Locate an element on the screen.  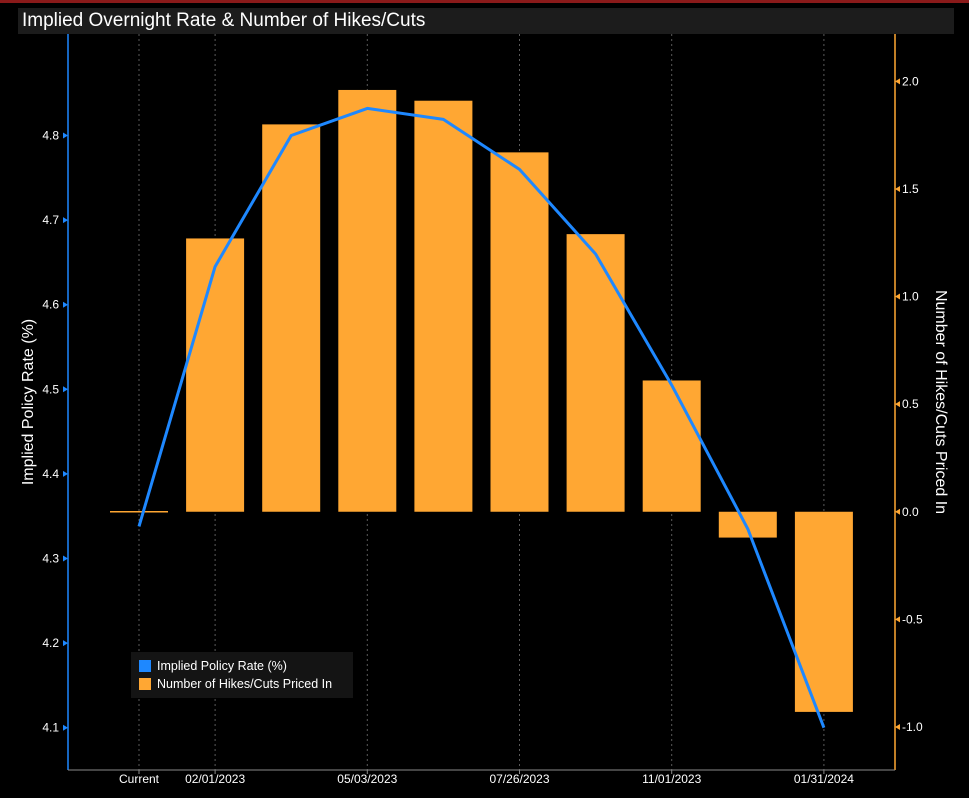
x-tick-label: 02/01/2023 is located at coordinates (215, 779).